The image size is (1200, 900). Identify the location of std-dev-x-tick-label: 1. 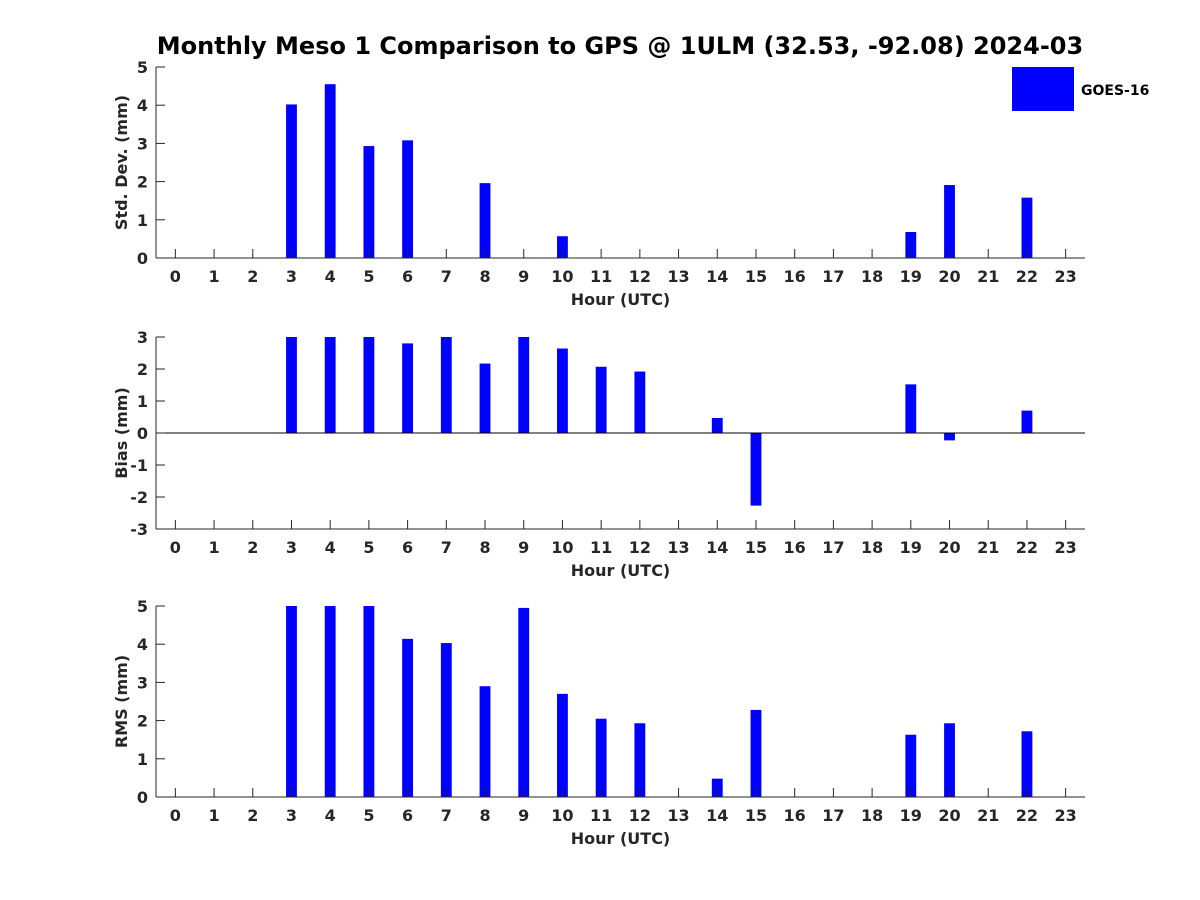
(213, 276).